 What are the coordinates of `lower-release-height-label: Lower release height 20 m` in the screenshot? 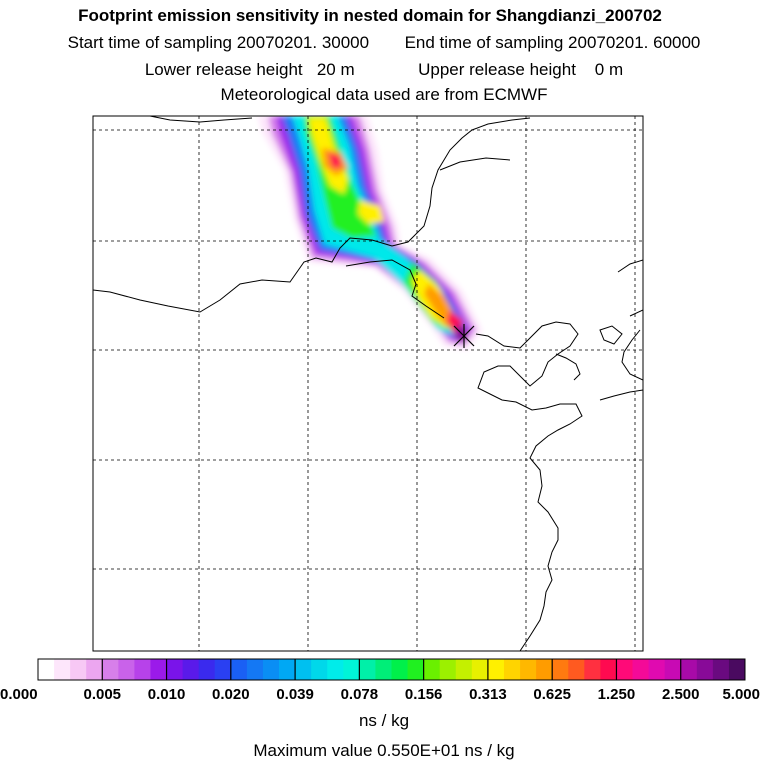 It's located at (249, 69).